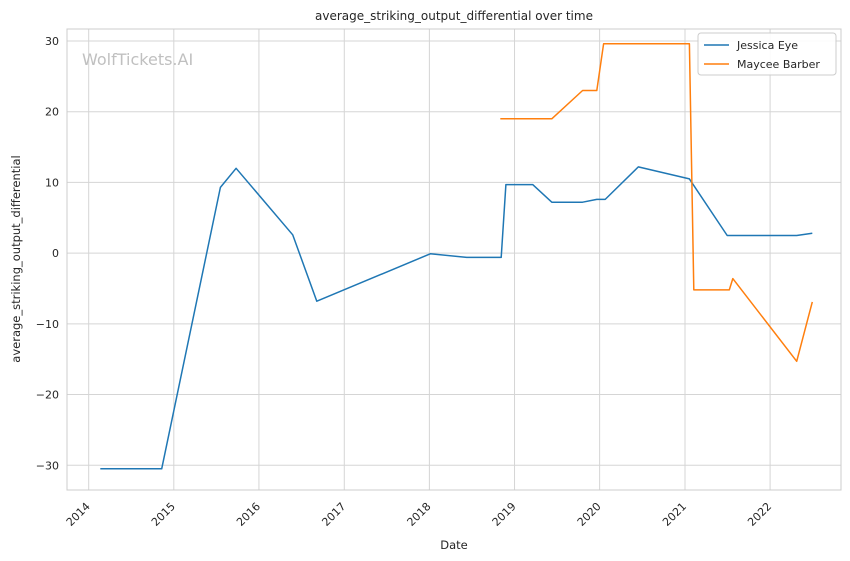  Describe the element at coordinates (767, 45) in the screenshot. I see `legend-label-jessica-eye: Jessica Eye` at that location.